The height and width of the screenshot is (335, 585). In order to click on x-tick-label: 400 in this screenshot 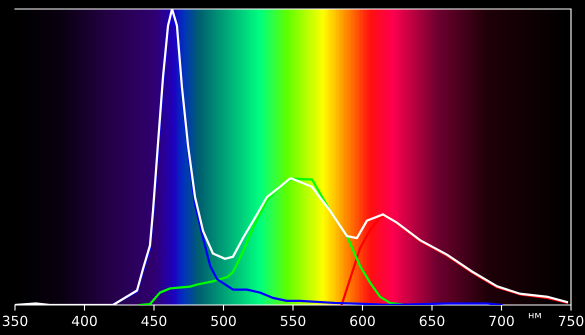, I will do `click(84, 321)`.